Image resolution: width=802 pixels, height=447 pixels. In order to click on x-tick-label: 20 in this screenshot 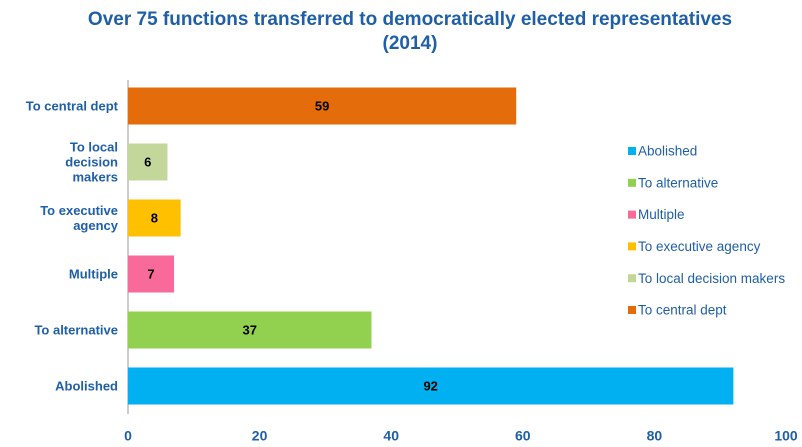, I will do `click(260, 436)`.